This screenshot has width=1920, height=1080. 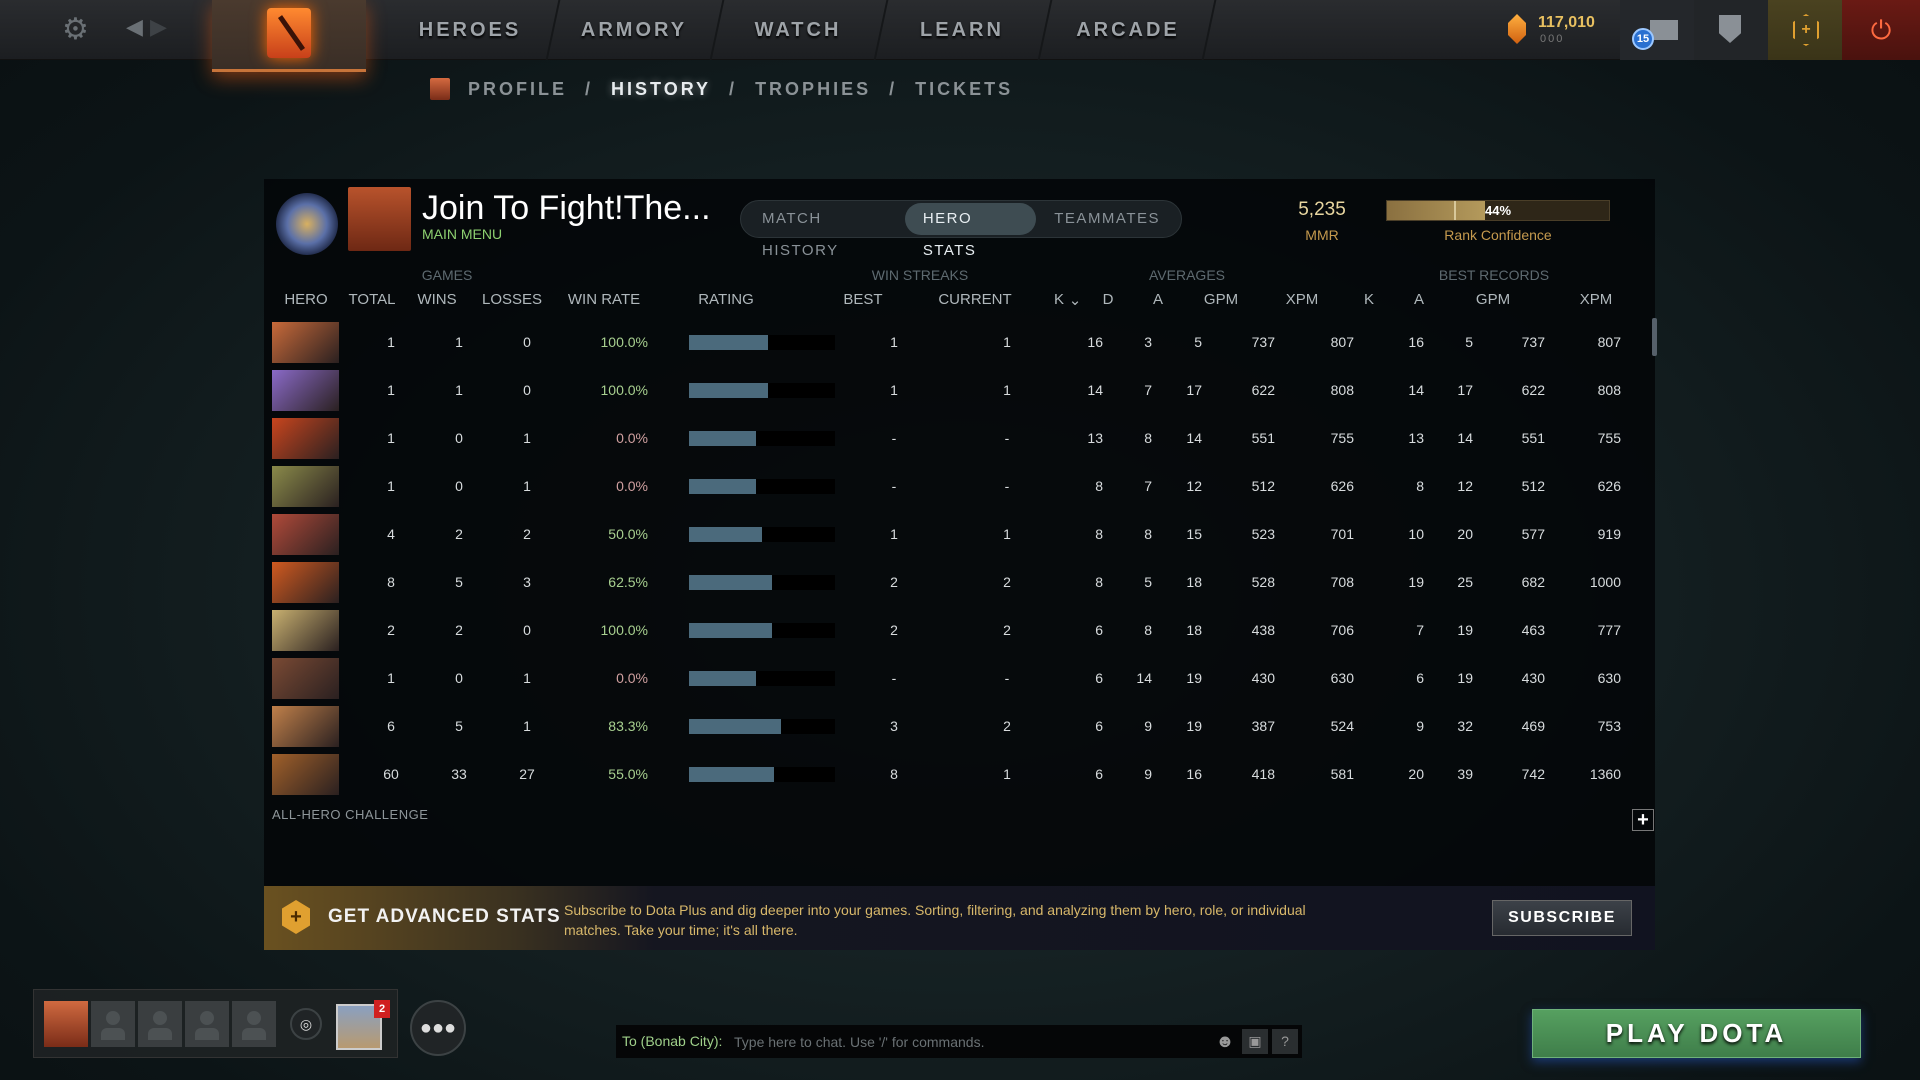 What do you see at coordinates (962, 30) in the screenshot?
I see `nav-learn: LEARN` at bounding box center [962, 30].